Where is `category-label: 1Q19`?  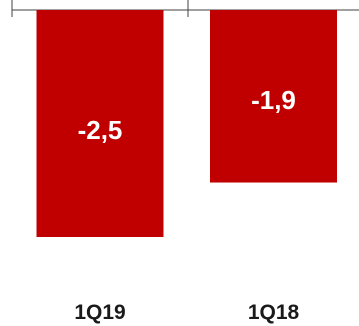
category-label: 1Q19 is located at coordinates (99, 312).